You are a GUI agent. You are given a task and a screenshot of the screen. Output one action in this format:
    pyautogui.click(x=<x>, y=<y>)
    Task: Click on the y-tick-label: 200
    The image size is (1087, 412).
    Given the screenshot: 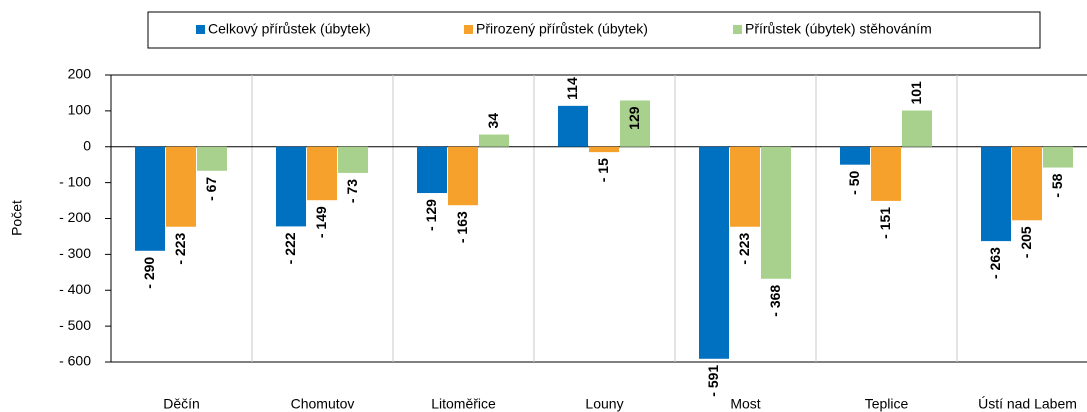 What is the action you would take?
    pyautogui.click(x=80, y=74)
    